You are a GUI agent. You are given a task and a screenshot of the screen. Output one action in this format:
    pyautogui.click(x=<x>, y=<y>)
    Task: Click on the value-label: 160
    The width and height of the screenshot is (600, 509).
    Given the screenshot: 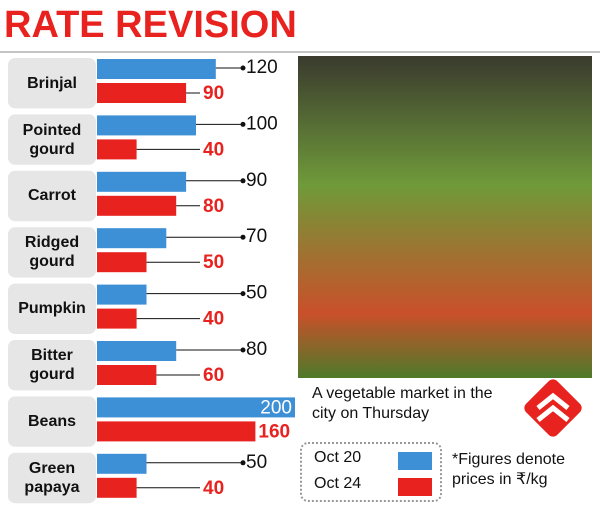 What is the action you would take?
    pyautogui.click(x=274, y=431)
    